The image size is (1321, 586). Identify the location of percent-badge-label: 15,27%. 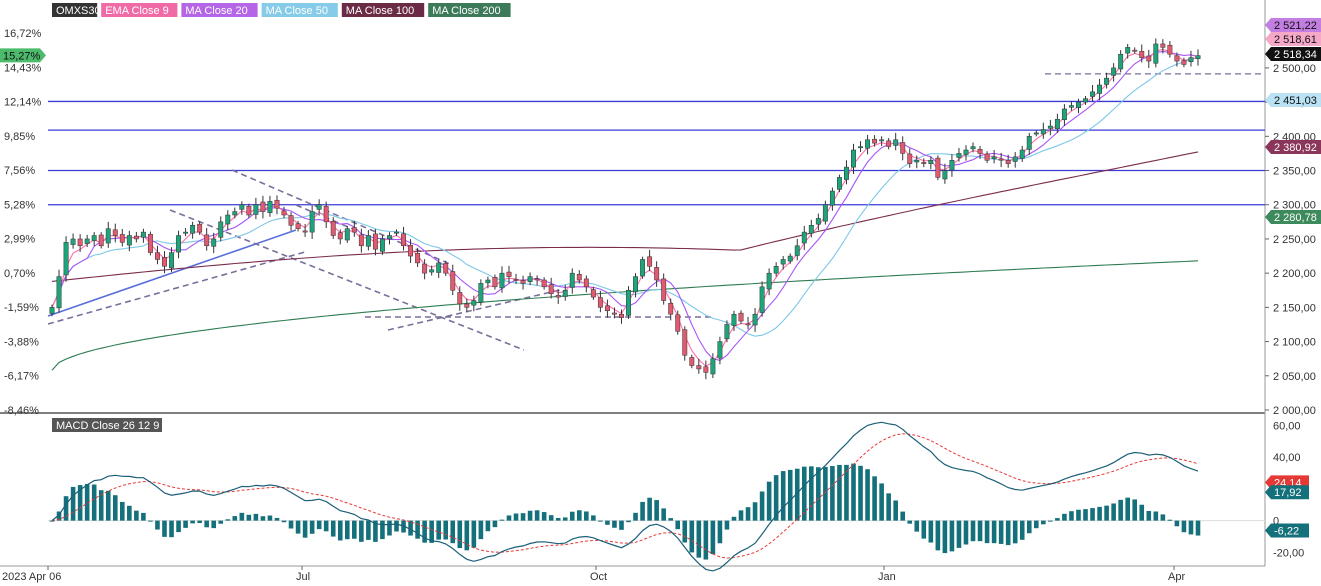
(22, 56).